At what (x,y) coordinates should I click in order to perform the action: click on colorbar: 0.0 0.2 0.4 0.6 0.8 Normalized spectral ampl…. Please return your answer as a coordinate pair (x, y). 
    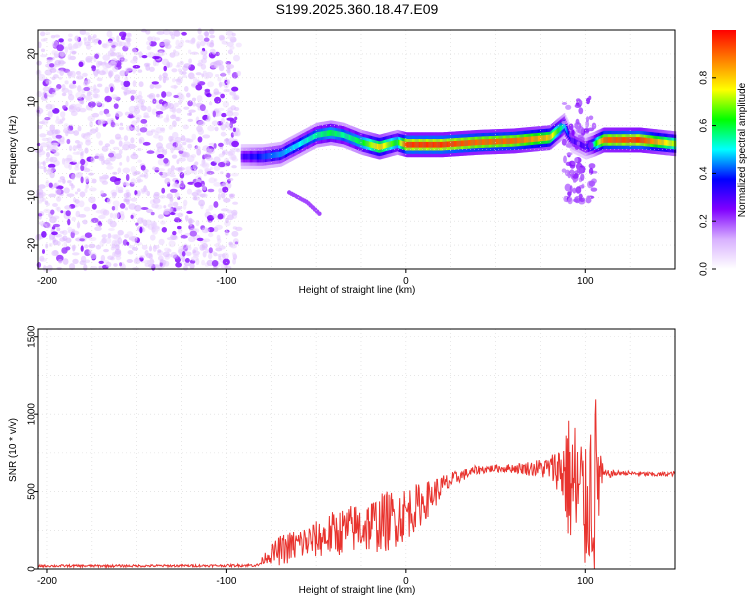
    Looking at the image, I should click on (723, 153).